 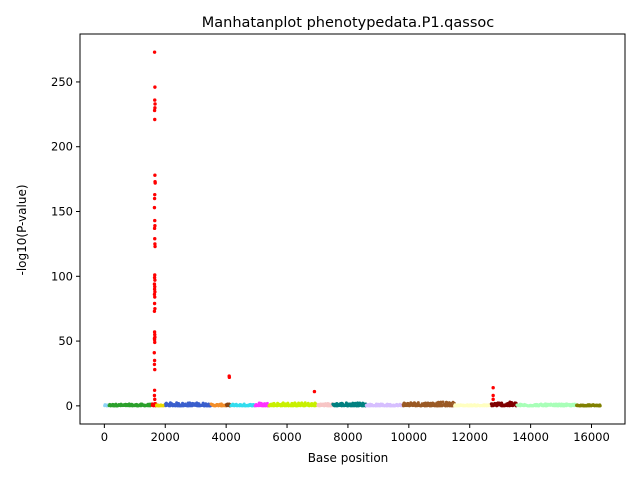 I want to click on y-axis-label: -log10(P-value), so click(x=22, y=229).